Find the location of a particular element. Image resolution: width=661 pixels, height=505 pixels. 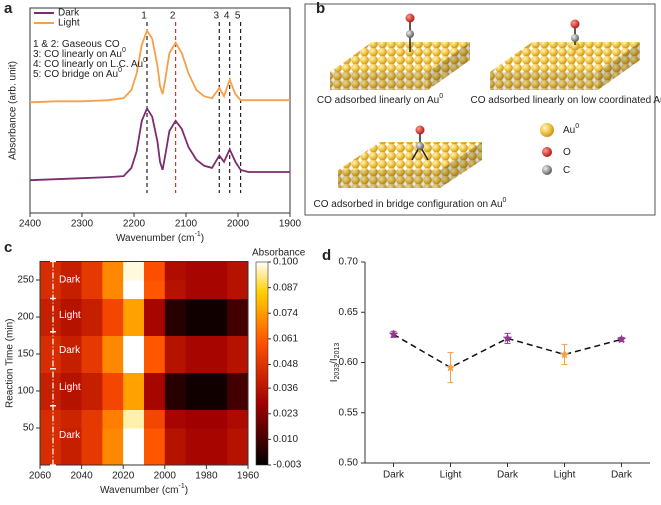

x-tick-label: 2300 is located at coordinates (82, 224).